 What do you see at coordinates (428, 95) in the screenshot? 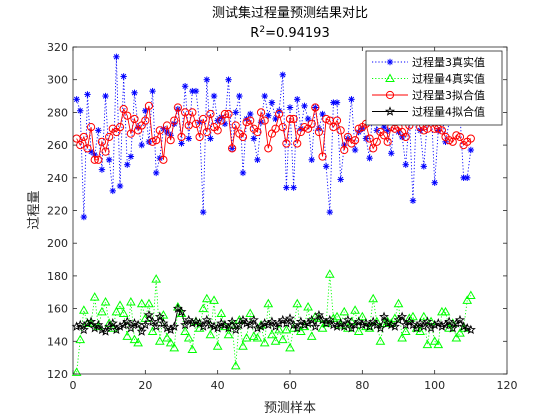
I see `legend-entry: 过程量3拟合值` at bounding box center [428, 95].